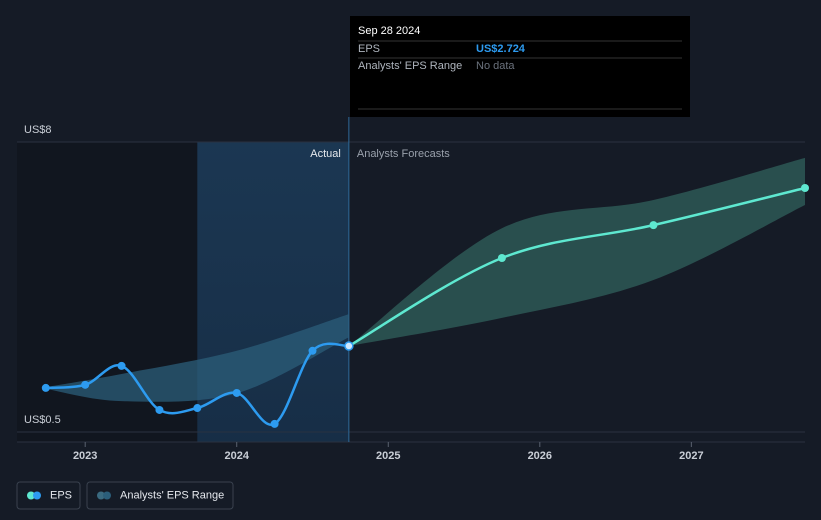  I want to click on y-tick-label: US$0.5, so click(42, 420).